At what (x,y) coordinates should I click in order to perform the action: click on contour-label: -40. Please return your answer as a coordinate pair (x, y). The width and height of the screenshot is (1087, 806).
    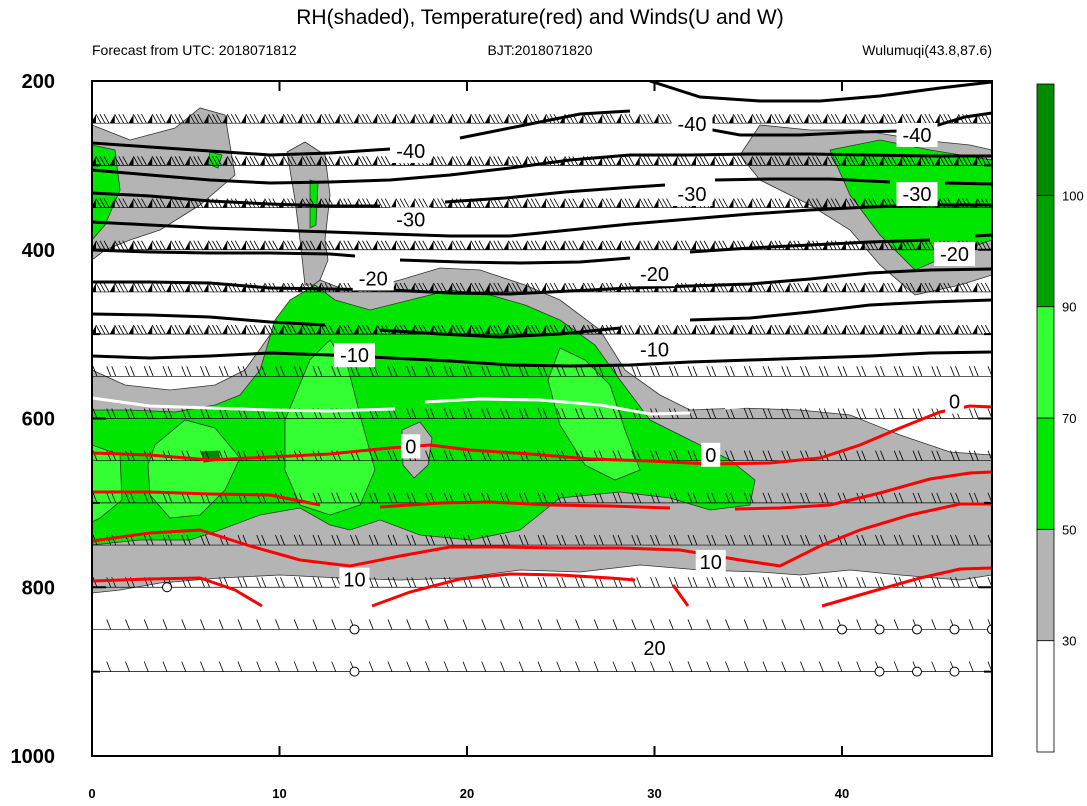
    Looking at the image, I should click on (917, 136).